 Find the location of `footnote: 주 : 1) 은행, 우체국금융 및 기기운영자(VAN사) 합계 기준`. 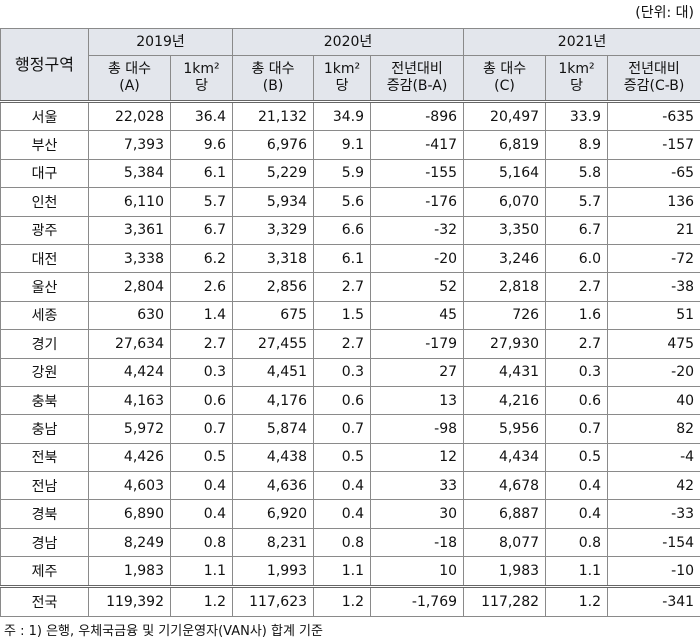

footnote: 주 : 1) 은행, 우체국금융 및 기기운영자(VAN사) 합계 기준 is located at coordinates (163, 631).